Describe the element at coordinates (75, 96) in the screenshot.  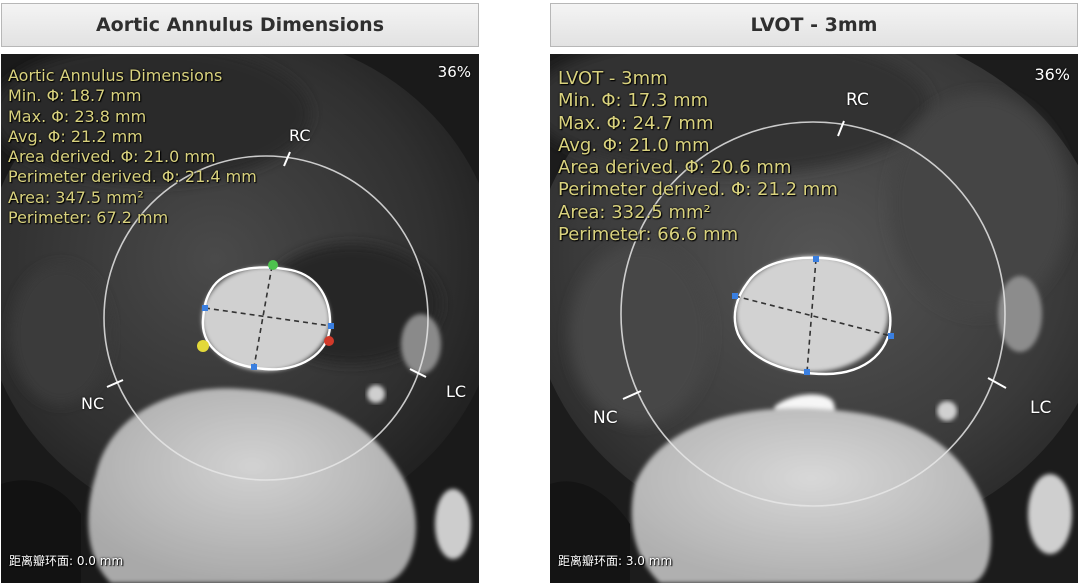
I see `measure-min-diameter: Min. Φ: 18.7 mm` at that location.